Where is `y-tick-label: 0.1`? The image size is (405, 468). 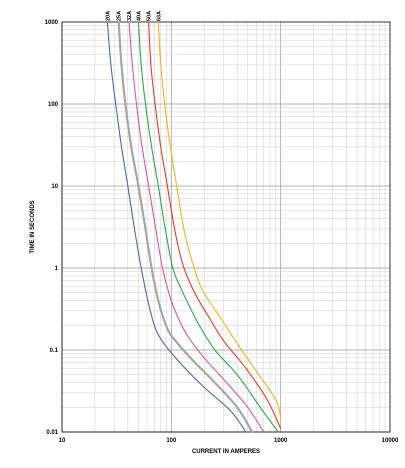
y-tick-label: 0.1 is located at coordinates (54, 351).